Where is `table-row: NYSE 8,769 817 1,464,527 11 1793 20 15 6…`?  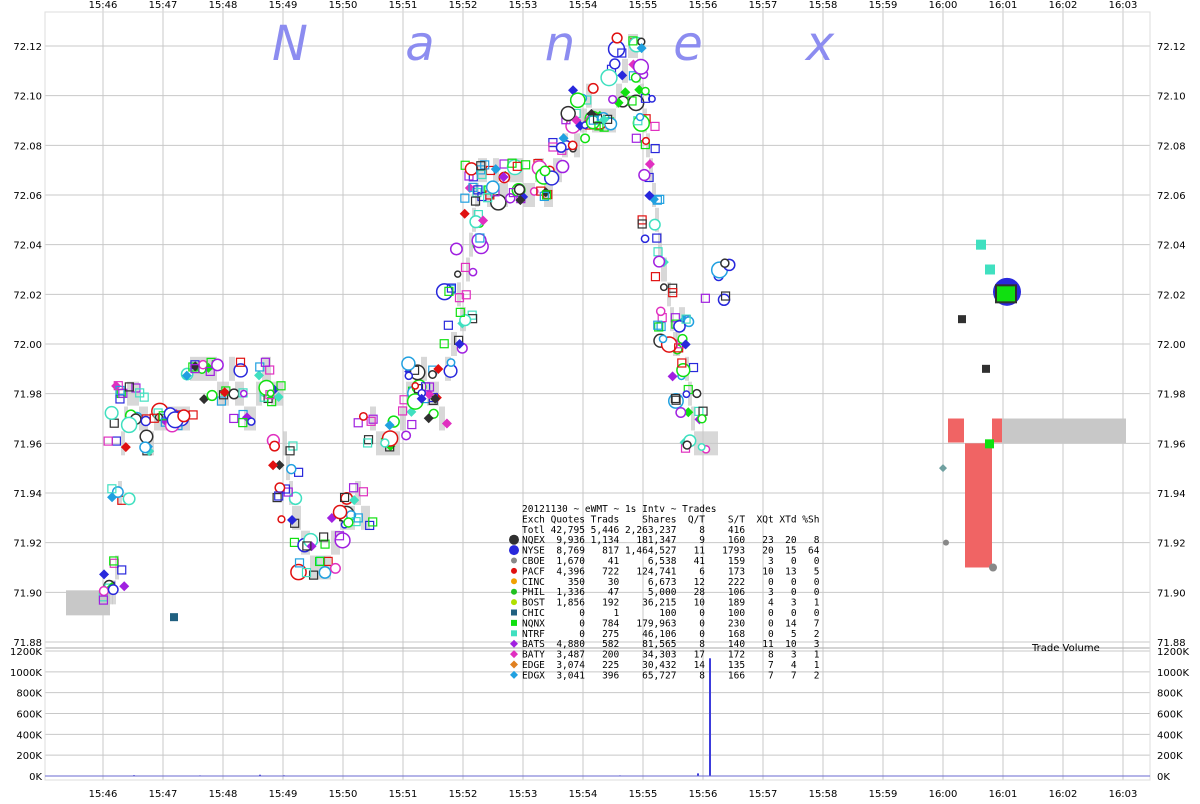
table-row: NYSE 8,769 817 1,464,527 11 1793 20 15 6… is located at coordinates (671, 551).